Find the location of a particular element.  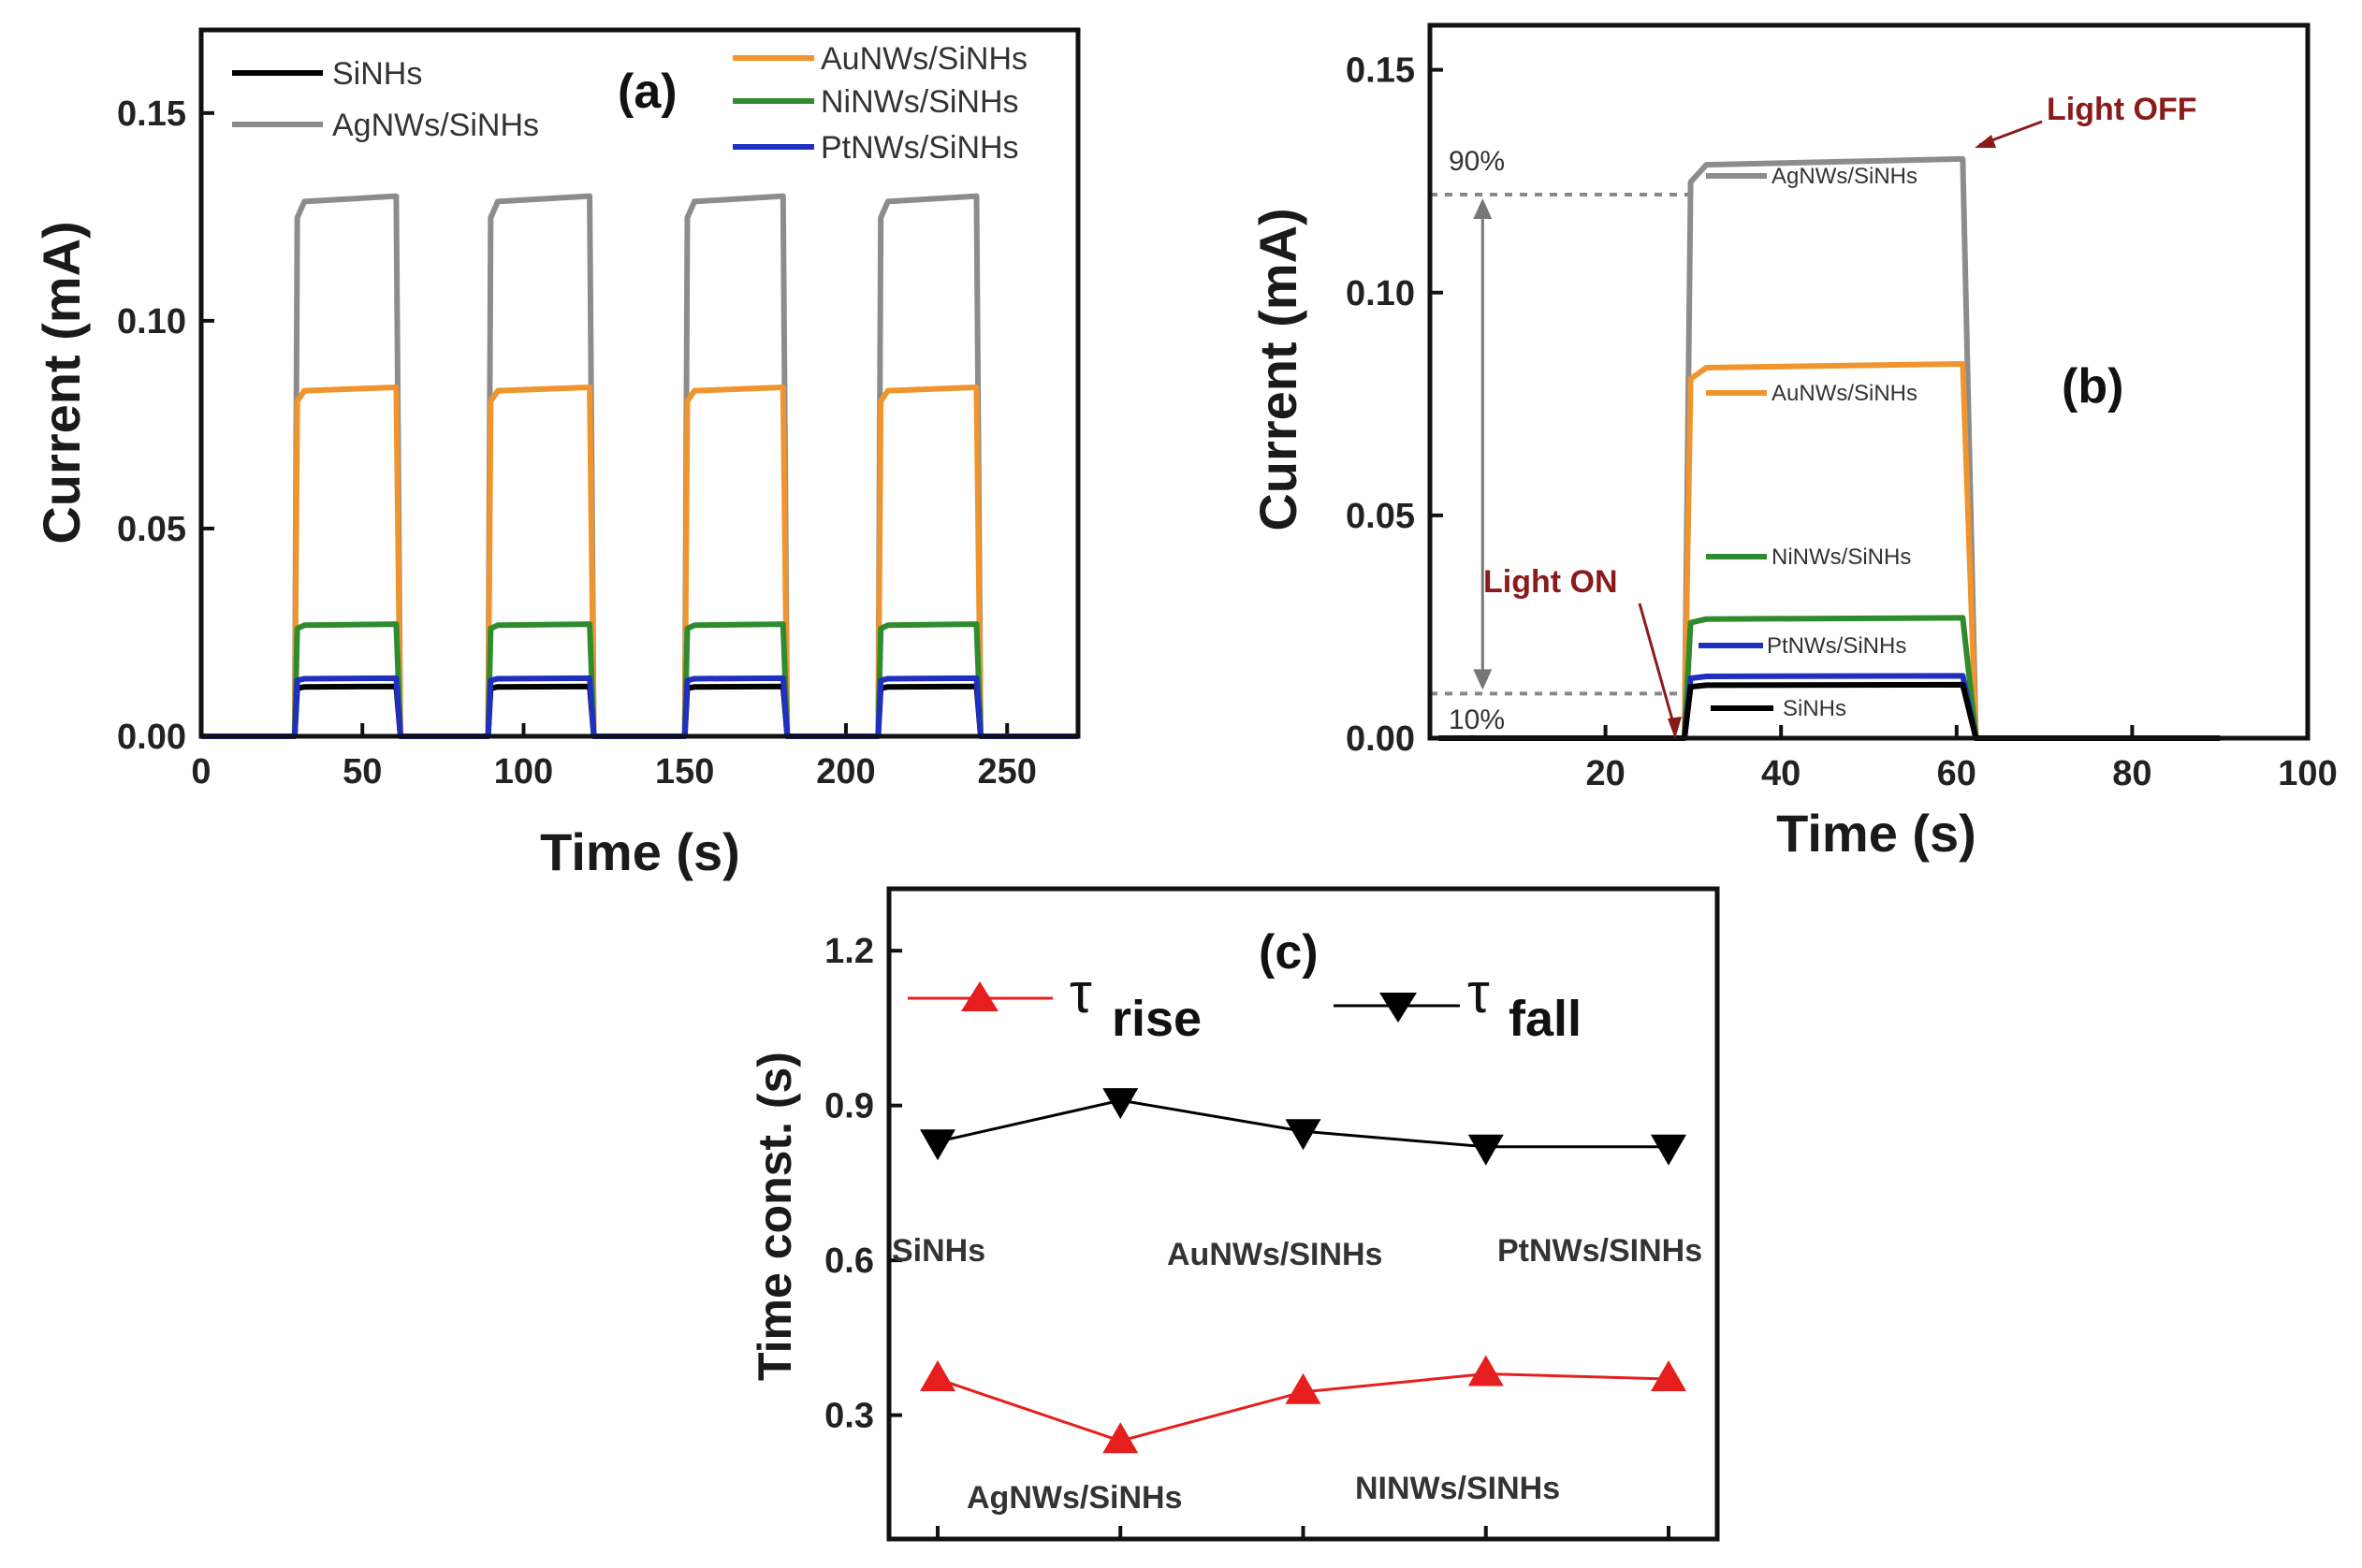

a-legend-label-ptnws: PtNWs/SiNHs is located at coordinates (920, 148).